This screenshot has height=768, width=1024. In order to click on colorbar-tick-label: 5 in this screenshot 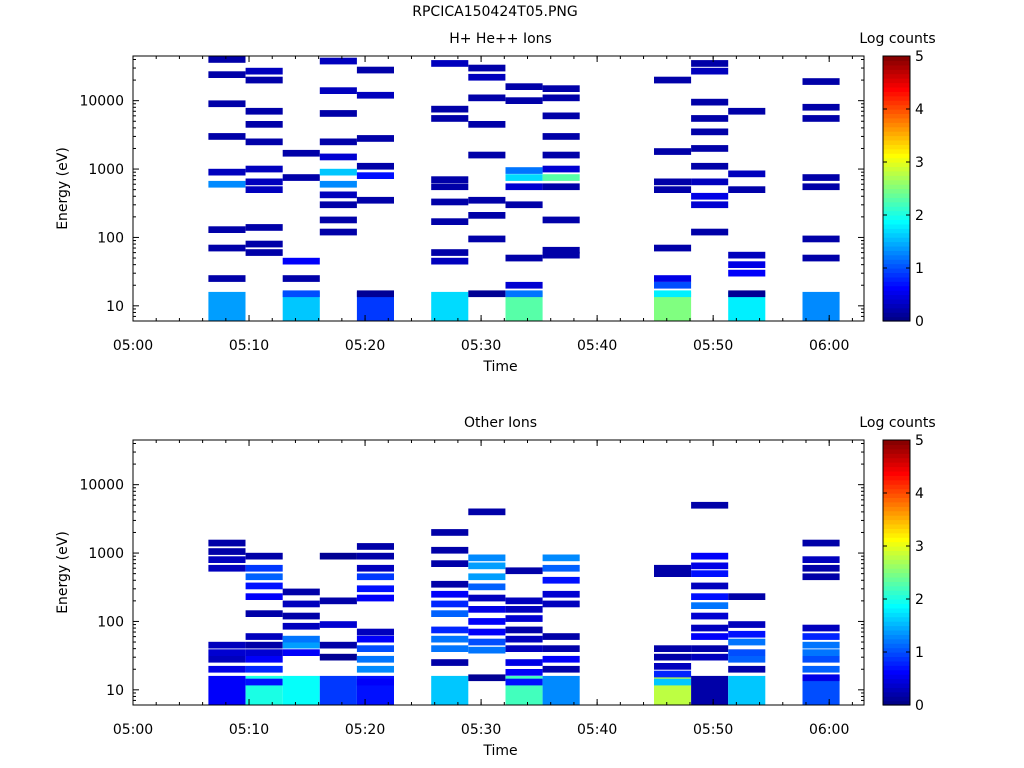, I will do `click(919, 441)`.